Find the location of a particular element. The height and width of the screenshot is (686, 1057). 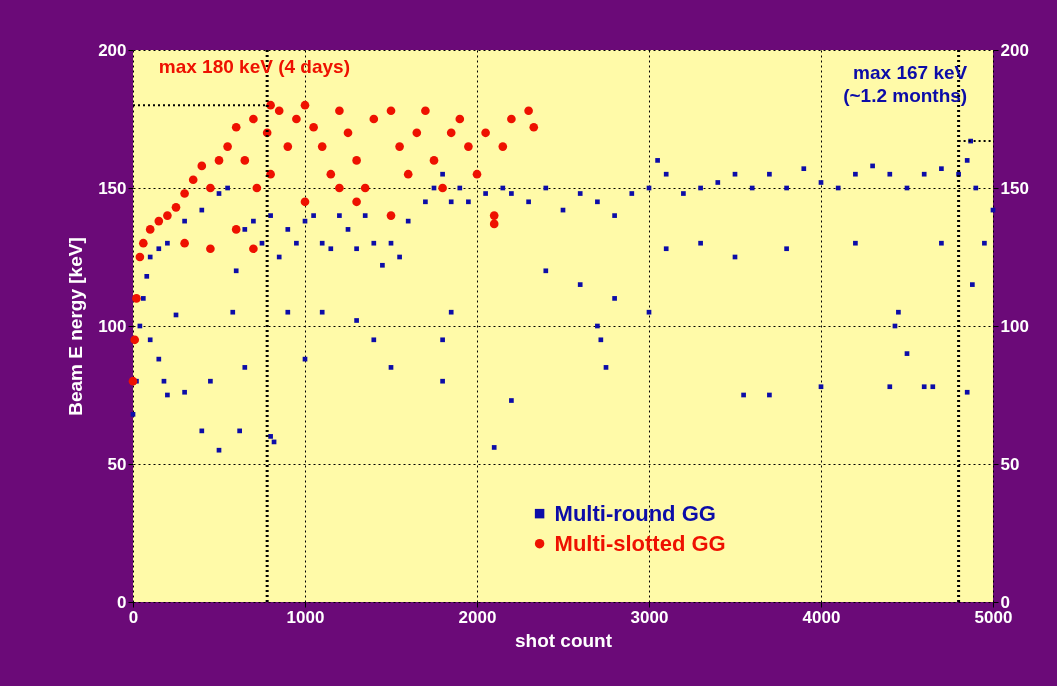

legend-label: Multi-slotted GG is located at coordinates (640, 543).